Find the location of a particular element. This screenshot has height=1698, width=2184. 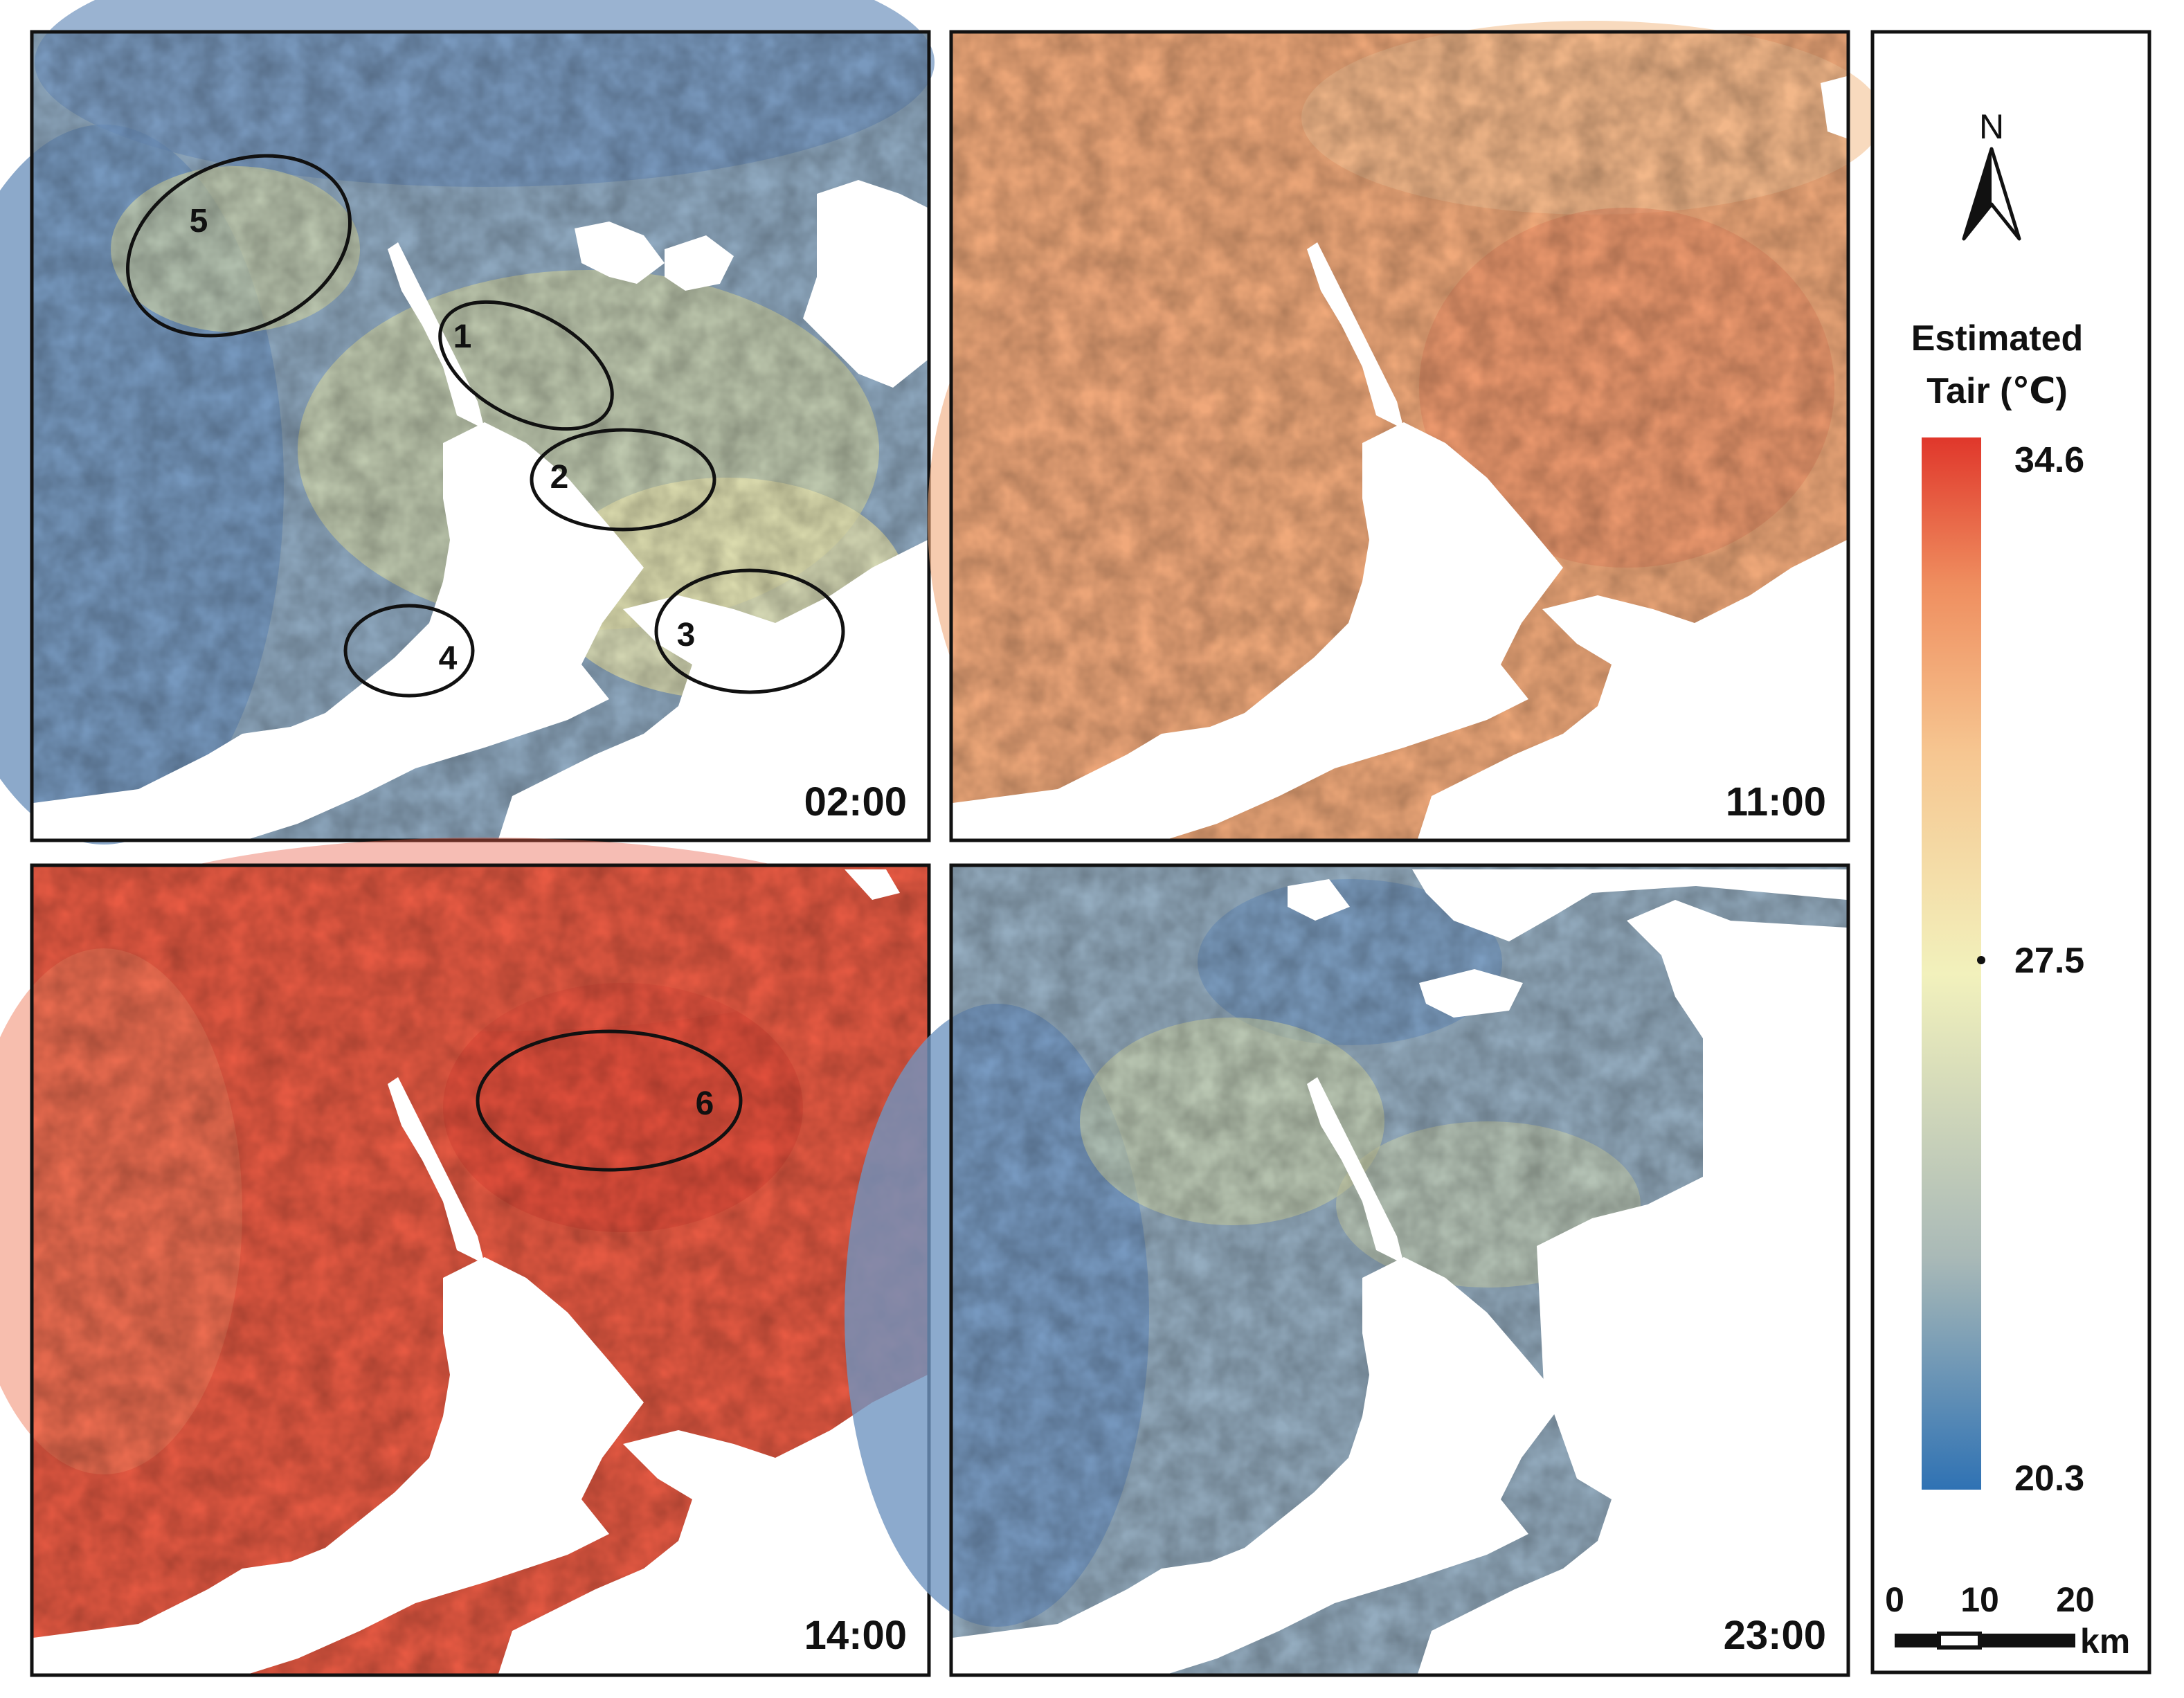

north-arrow: N is located at coordinates (1991, 174).